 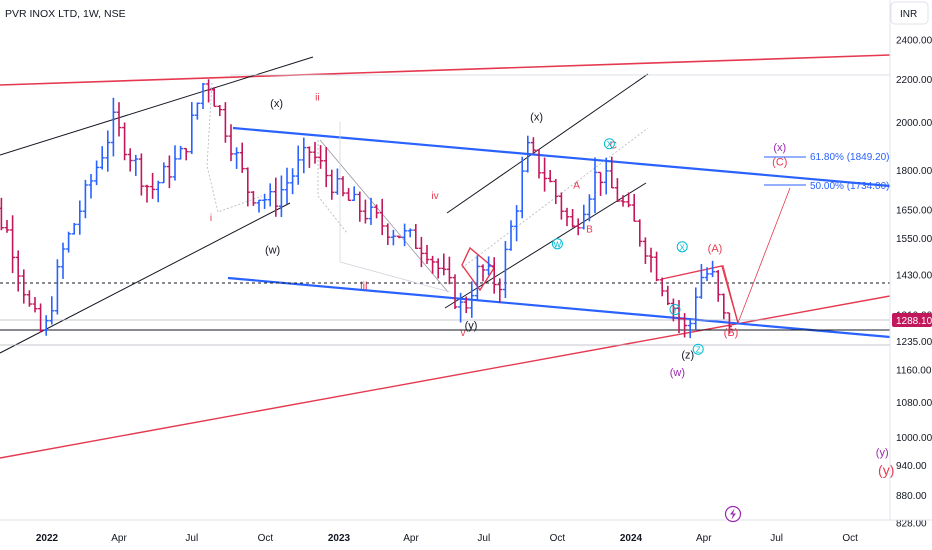 I want to click on wave-label: v, so click(x=463, y=333).